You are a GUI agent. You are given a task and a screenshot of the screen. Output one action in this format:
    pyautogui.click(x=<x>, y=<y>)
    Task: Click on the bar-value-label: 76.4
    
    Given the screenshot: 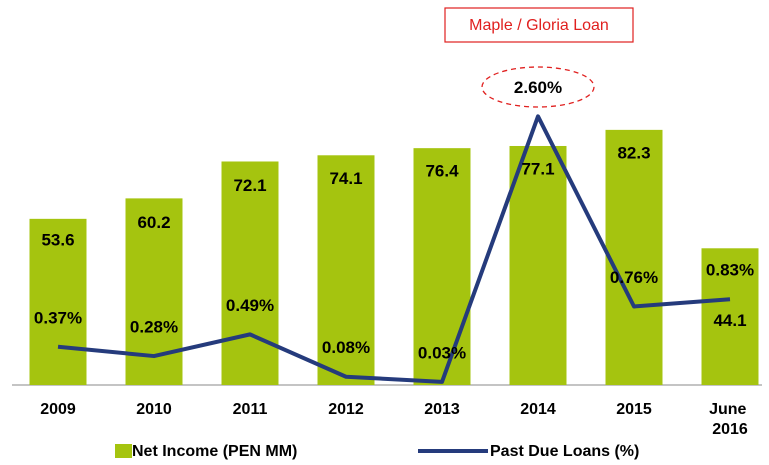 What is the action you would take?
    pyautogui.click(x=442, y=171)
    